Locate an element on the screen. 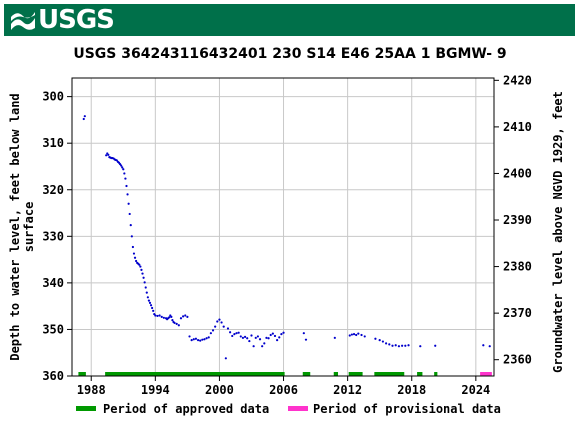 This screenshot has width=580, height=430. y-tick-label: 360 is located at coordinates (53, 376).